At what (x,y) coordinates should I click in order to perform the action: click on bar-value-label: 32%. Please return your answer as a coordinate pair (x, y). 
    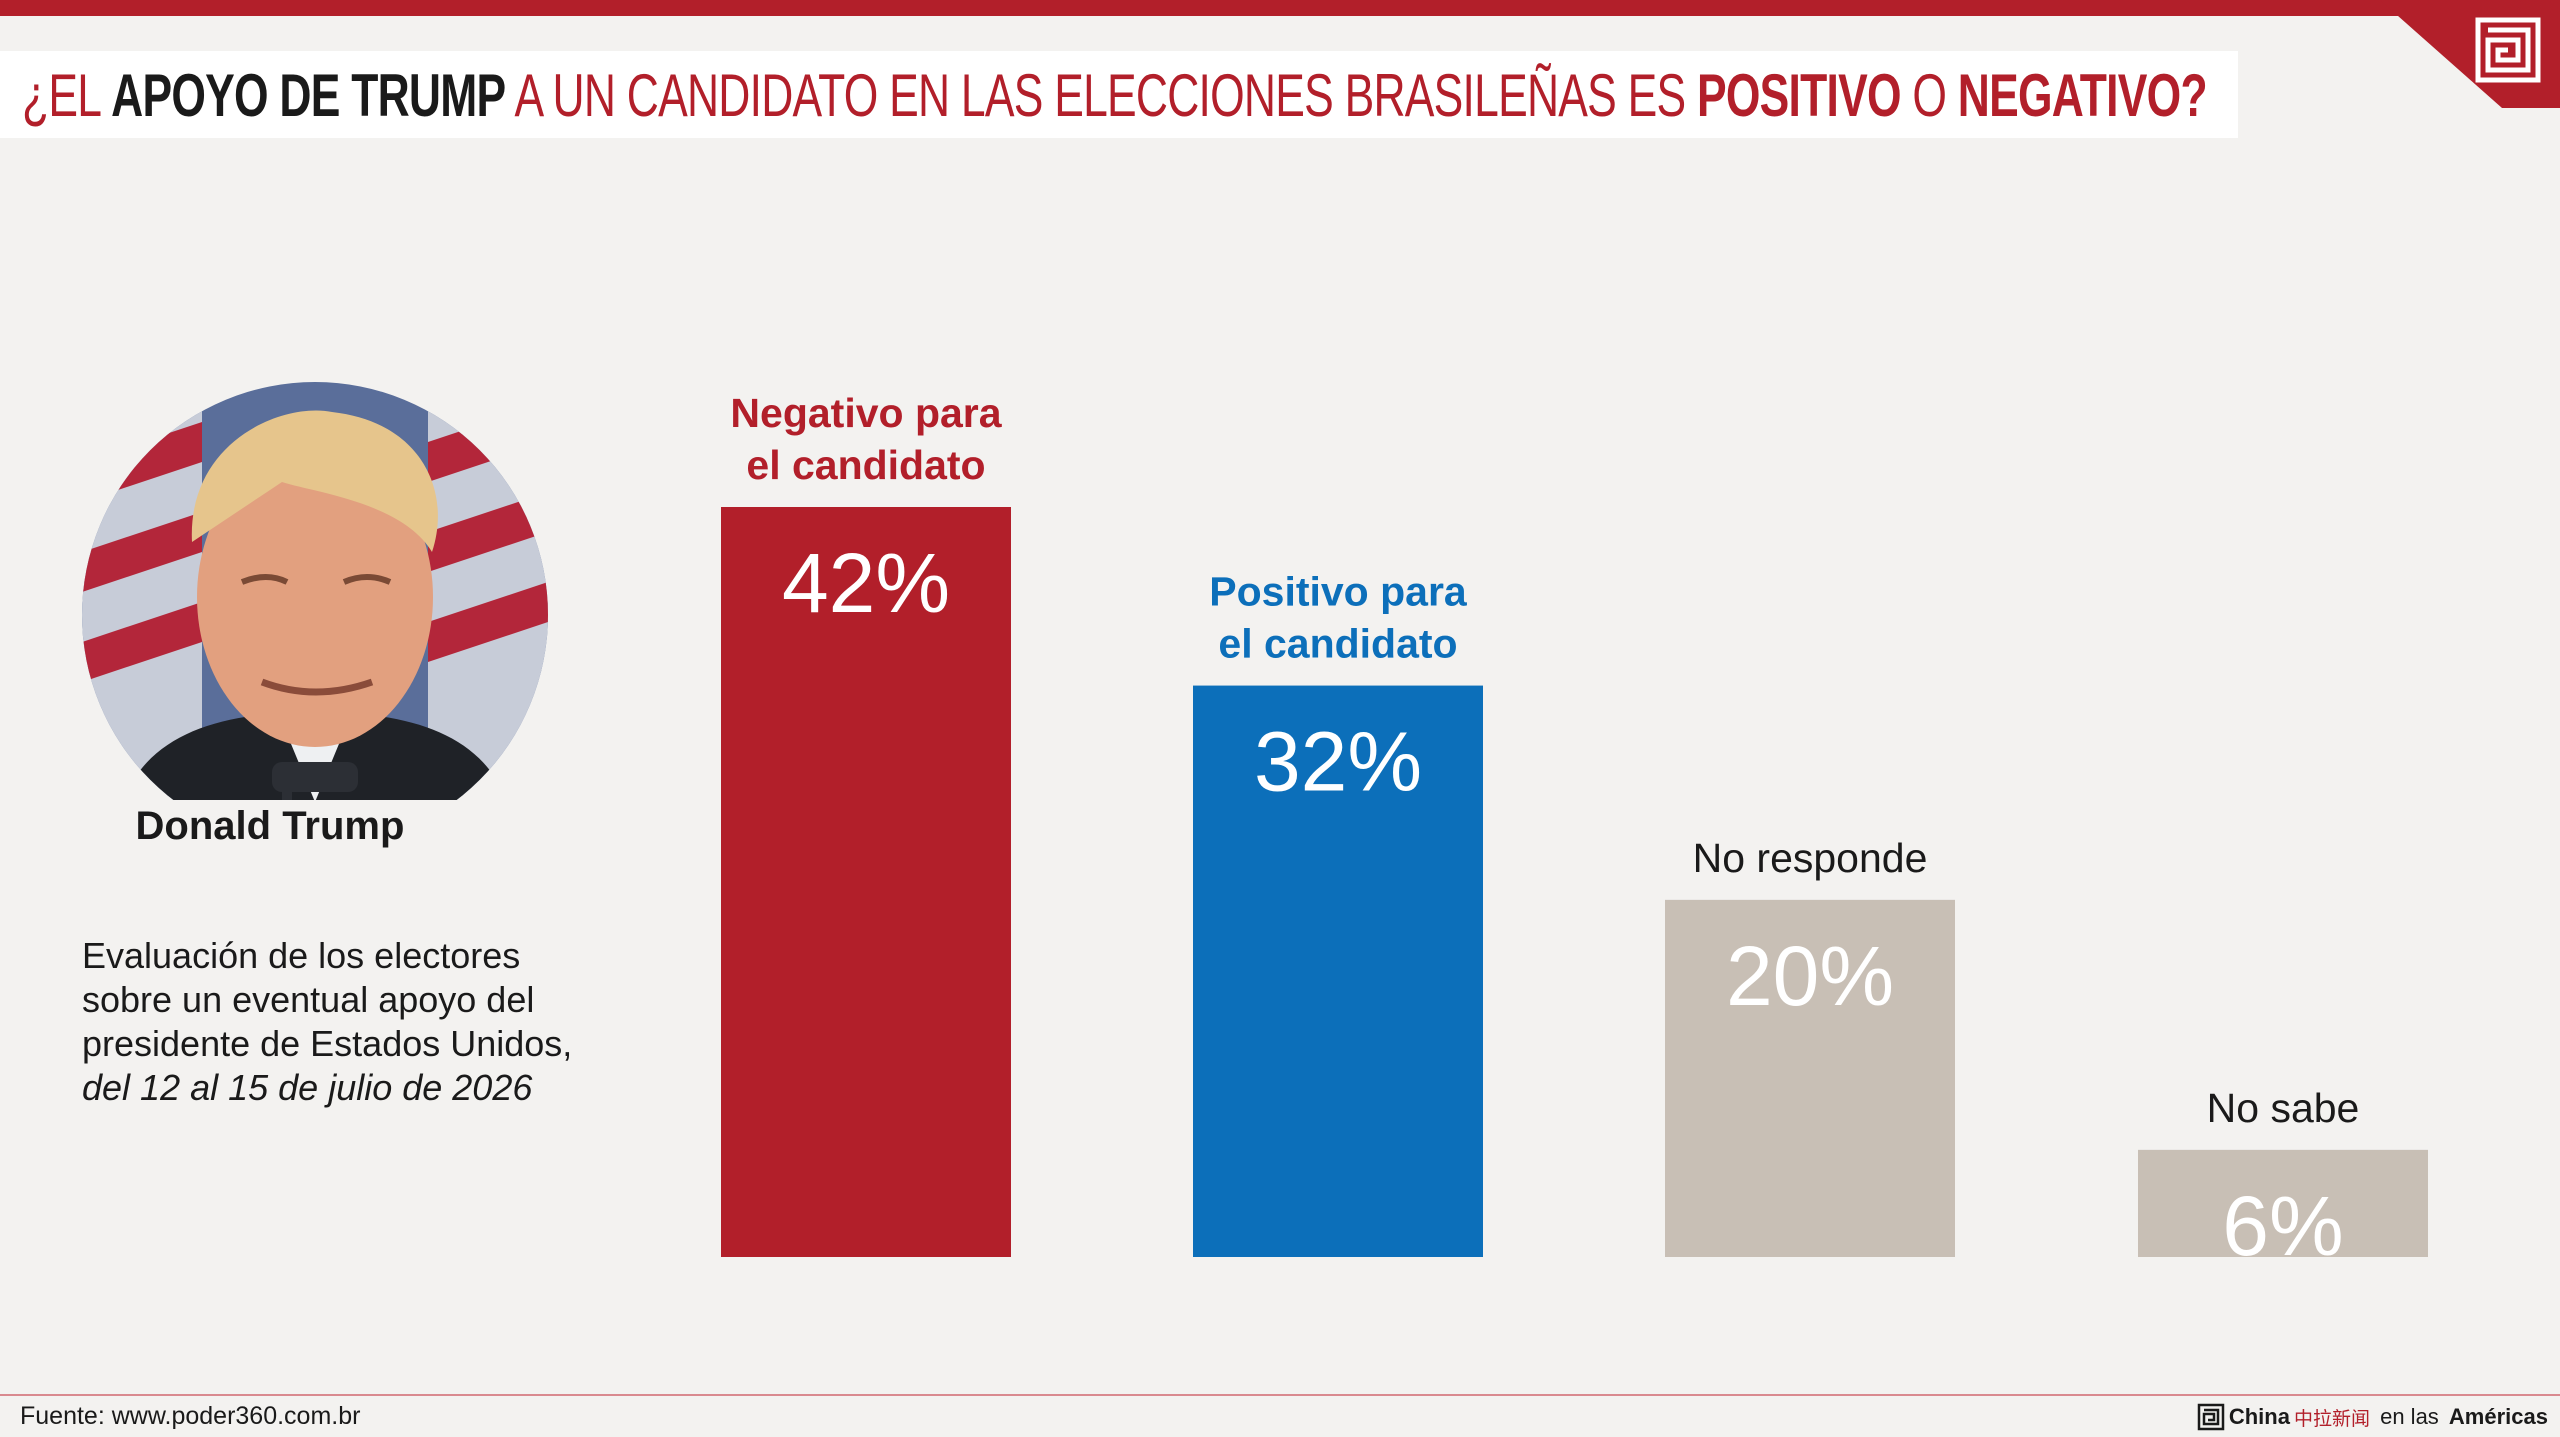
    Looking at the image, I should click on (1338, 762).